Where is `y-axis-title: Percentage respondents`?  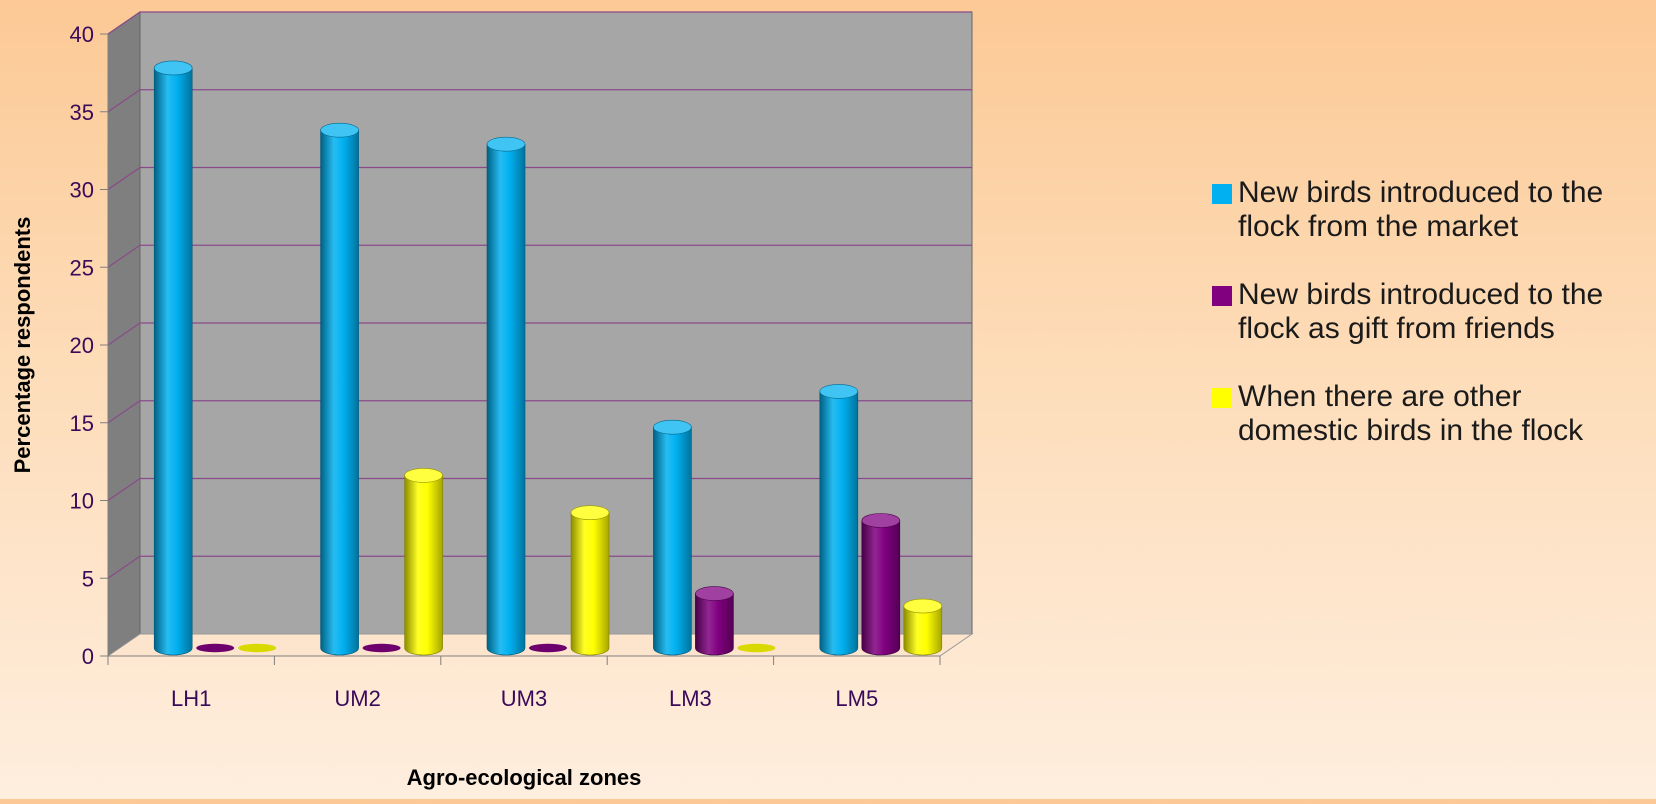 y-axis-title: Percentage respondents is located at coordinates (22, 345).